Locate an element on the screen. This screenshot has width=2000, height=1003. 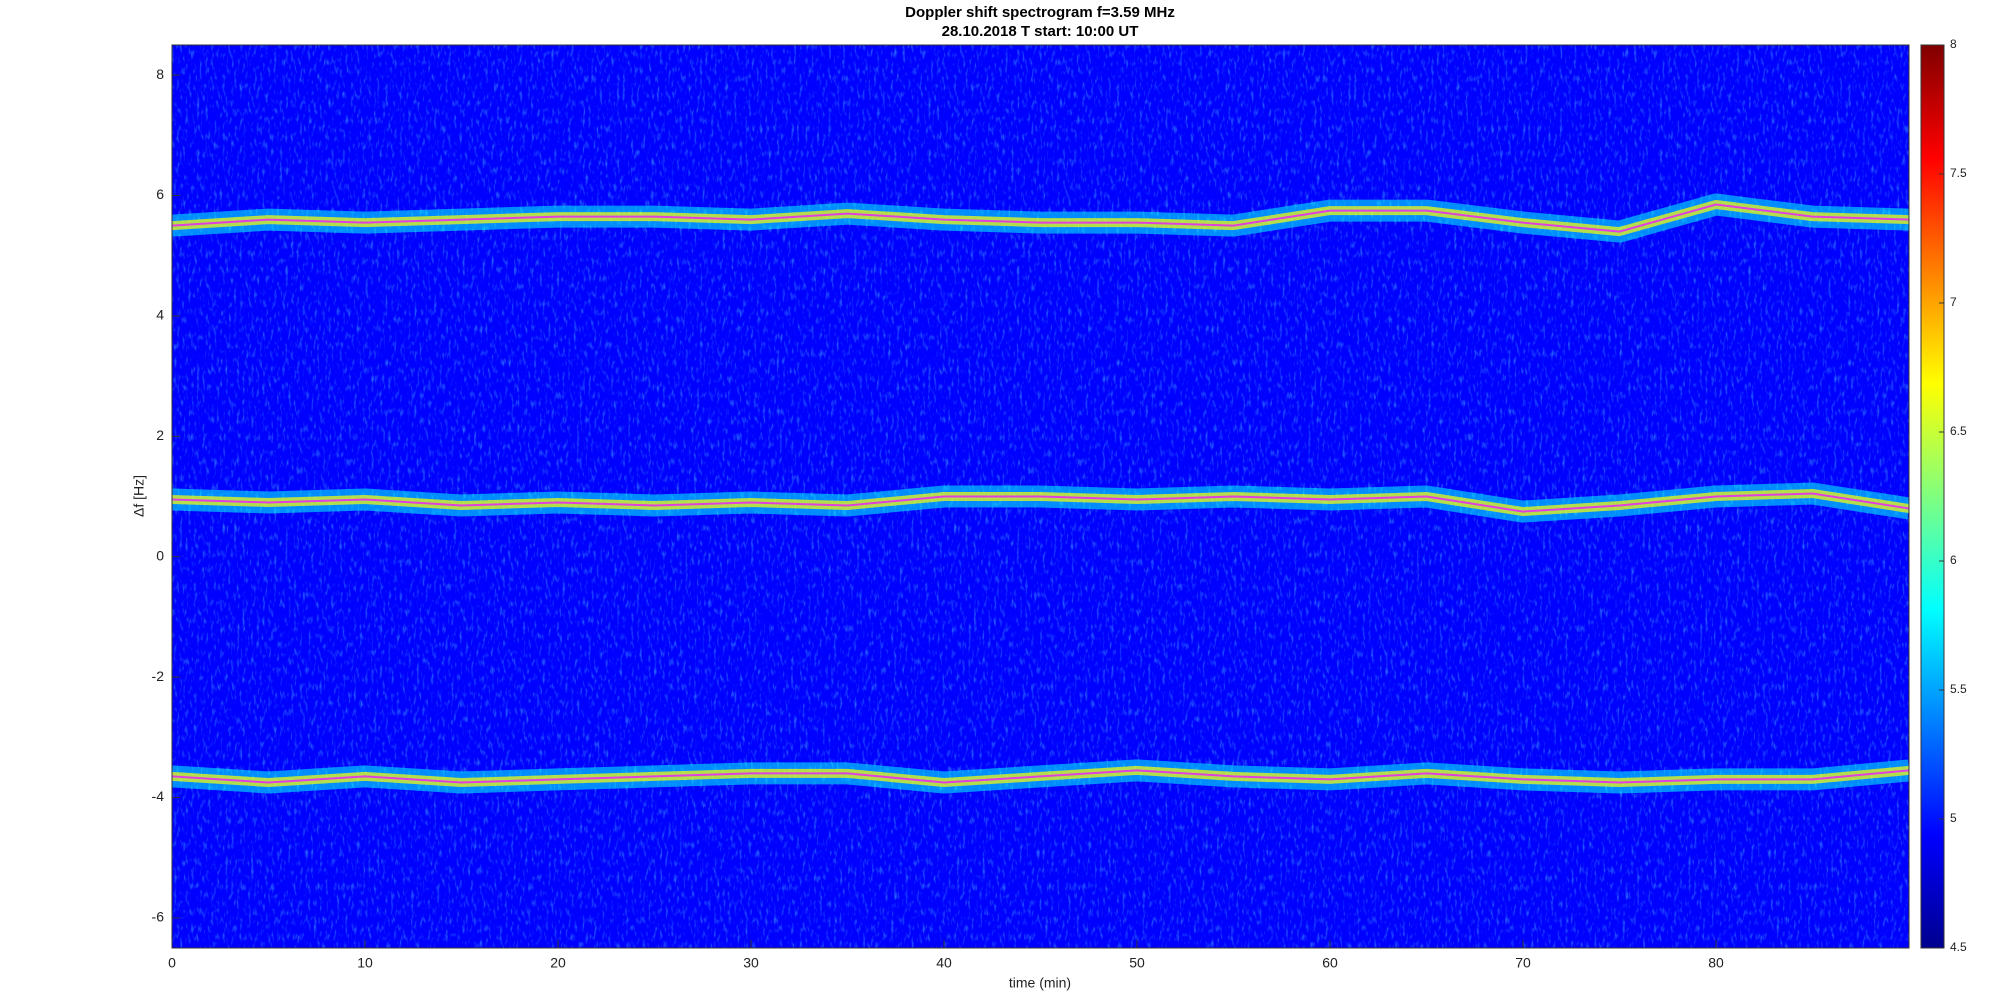
x-tick-label: 30 is located at coordinates (751, 963).